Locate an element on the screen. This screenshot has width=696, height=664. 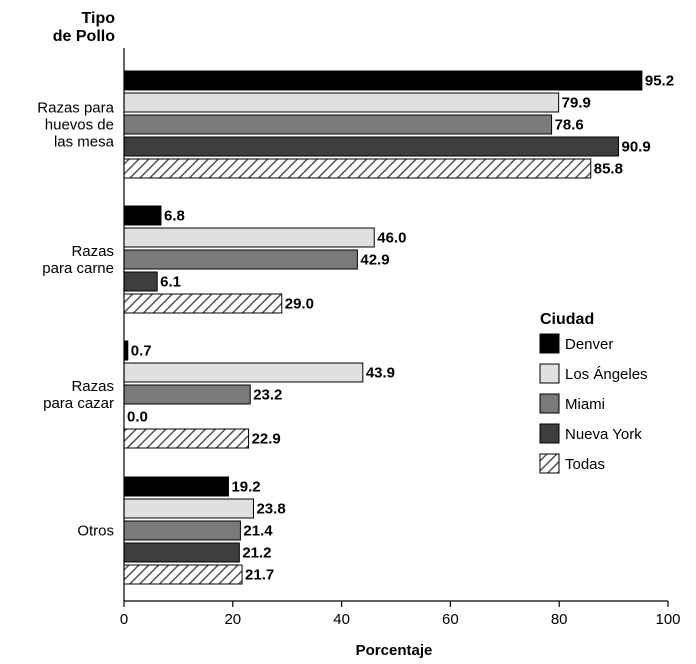
category-label: para carne is located at coordinates (78, 268).